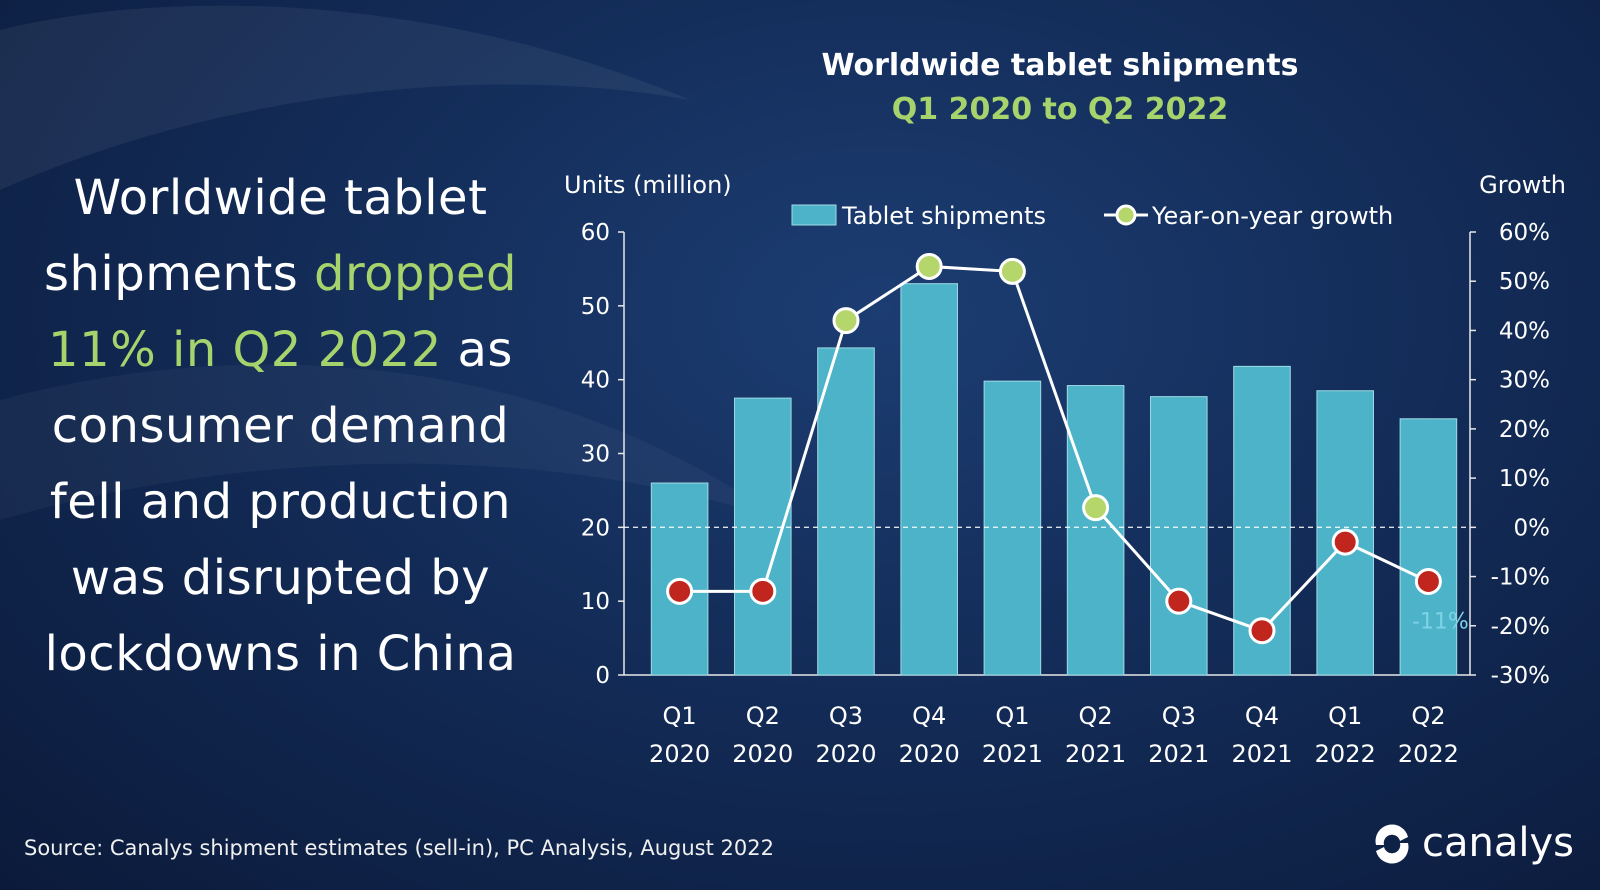 Image resolution: width=1600 pixels, height=890 pixels. Describe the element at coordinates (1532, 528) in the screenshot. I see `right-tick-label: 0%` at that location.